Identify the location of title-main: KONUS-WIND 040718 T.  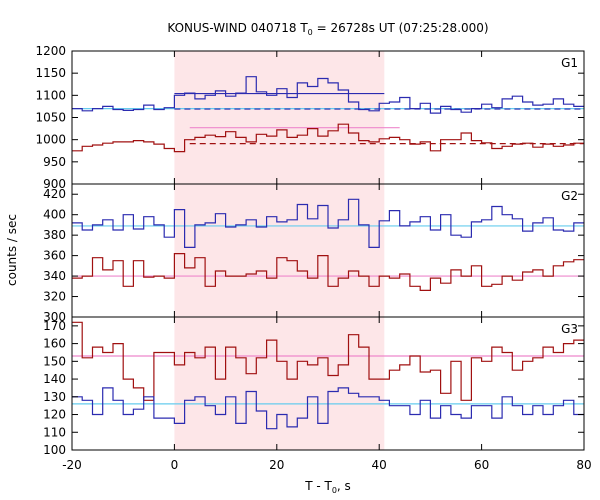
(237, 28).